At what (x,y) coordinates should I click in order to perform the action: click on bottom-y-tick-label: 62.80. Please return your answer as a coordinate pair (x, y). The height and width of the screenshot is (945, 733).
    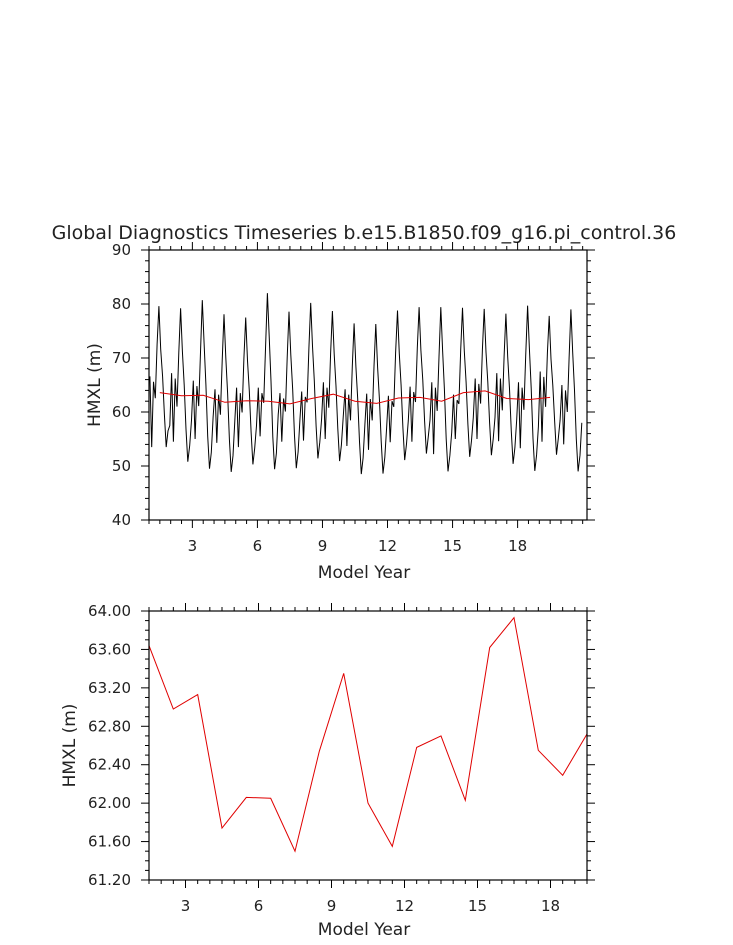
    Looking at the image, I should click on (109, 726).